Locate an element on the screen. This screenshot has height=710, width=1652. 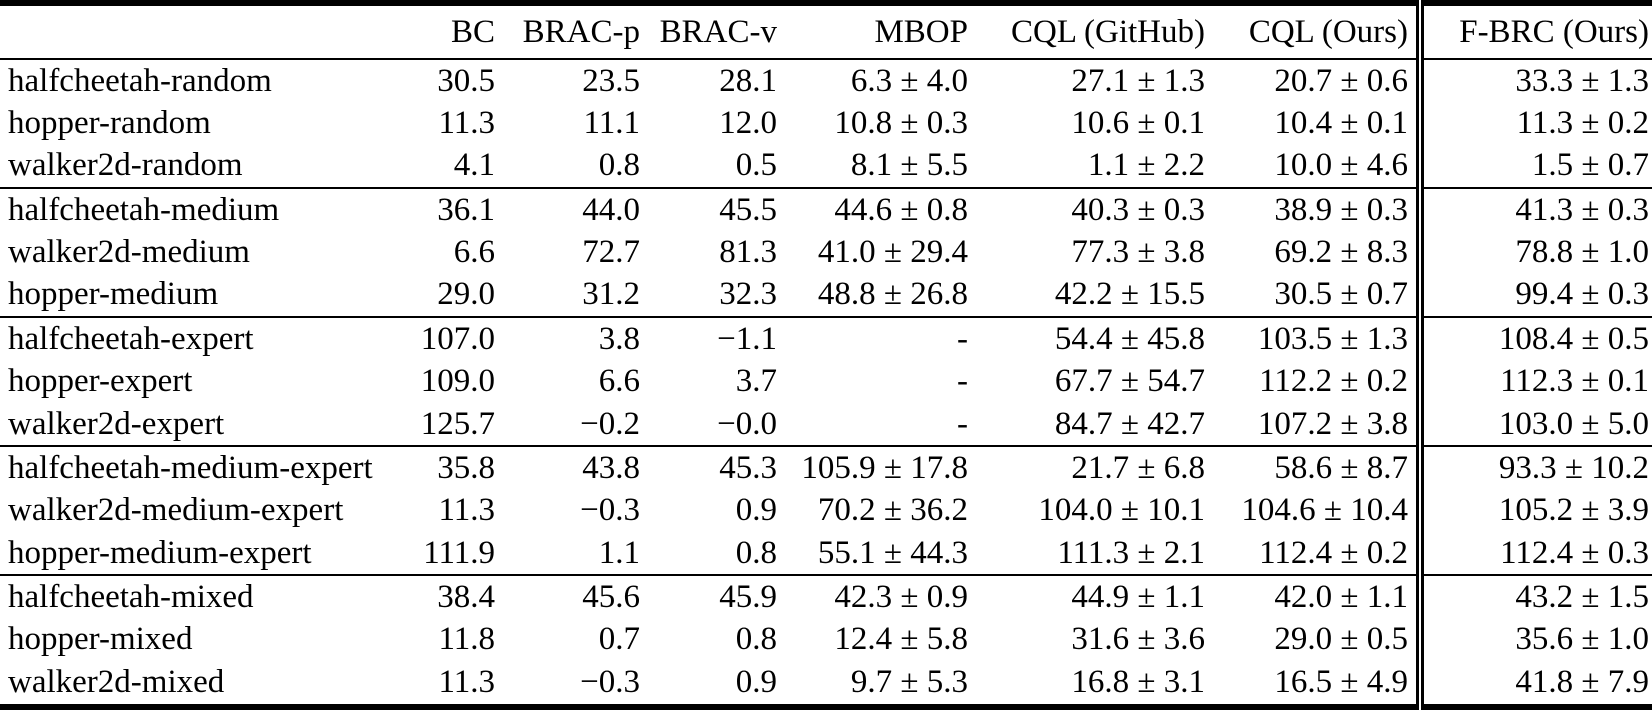
cell-halfcheetah-medium-expert-cql-ours: 58.6 ± 8.7 is located at coordinates (1315, 467).